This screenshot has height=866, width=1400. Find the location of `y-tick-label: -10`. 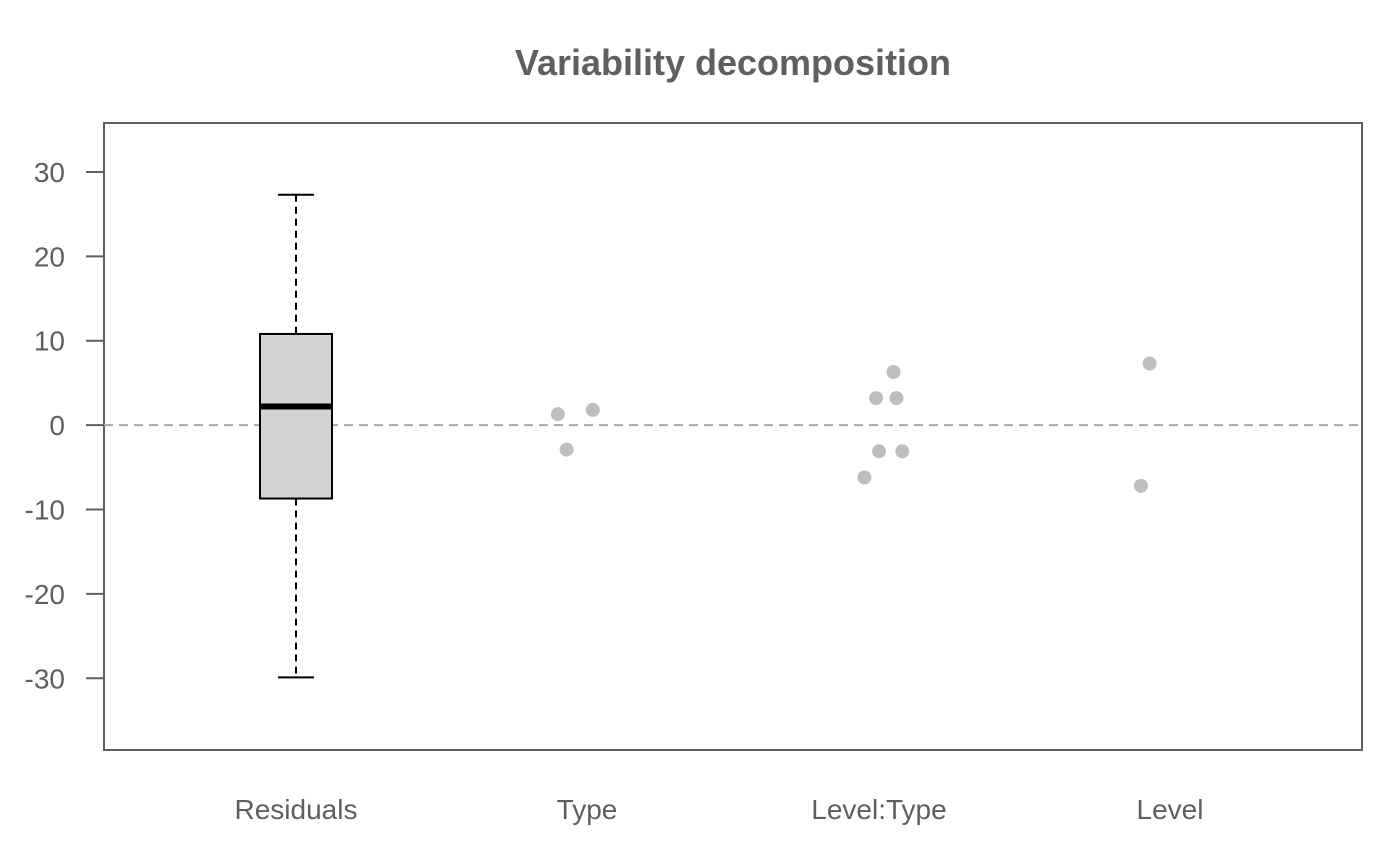

y-tick-label: -10 is located at coordinates (45, 509).